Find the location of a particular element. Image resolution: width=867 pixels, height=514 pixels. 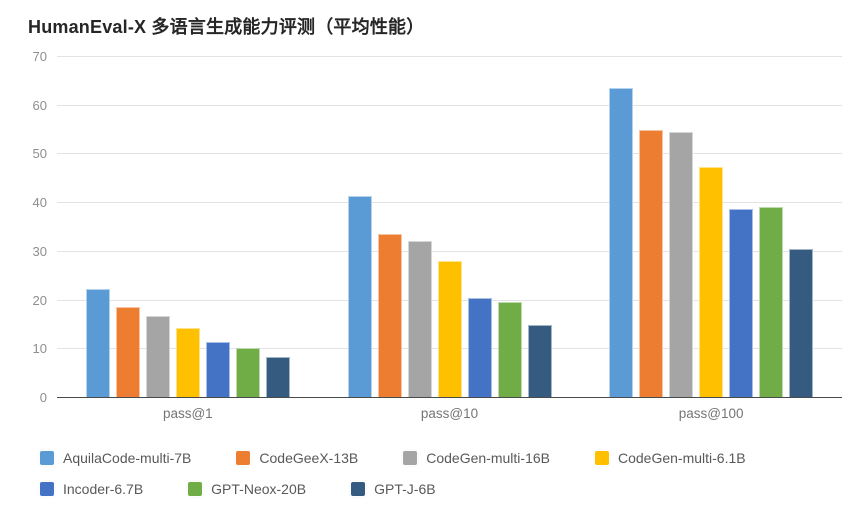

legend-item-CodeGen-multi-6.1B: CodeGen-multi-6.1B is located at coordinates (670, 458).